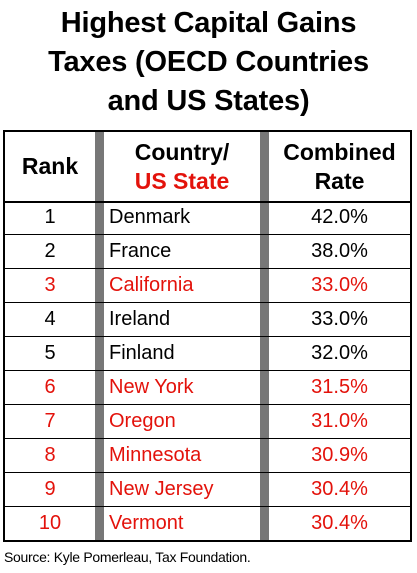 The width and height of the screenshot is (417, 573). I want to click on rank-cell: 3, so click(50, 285).